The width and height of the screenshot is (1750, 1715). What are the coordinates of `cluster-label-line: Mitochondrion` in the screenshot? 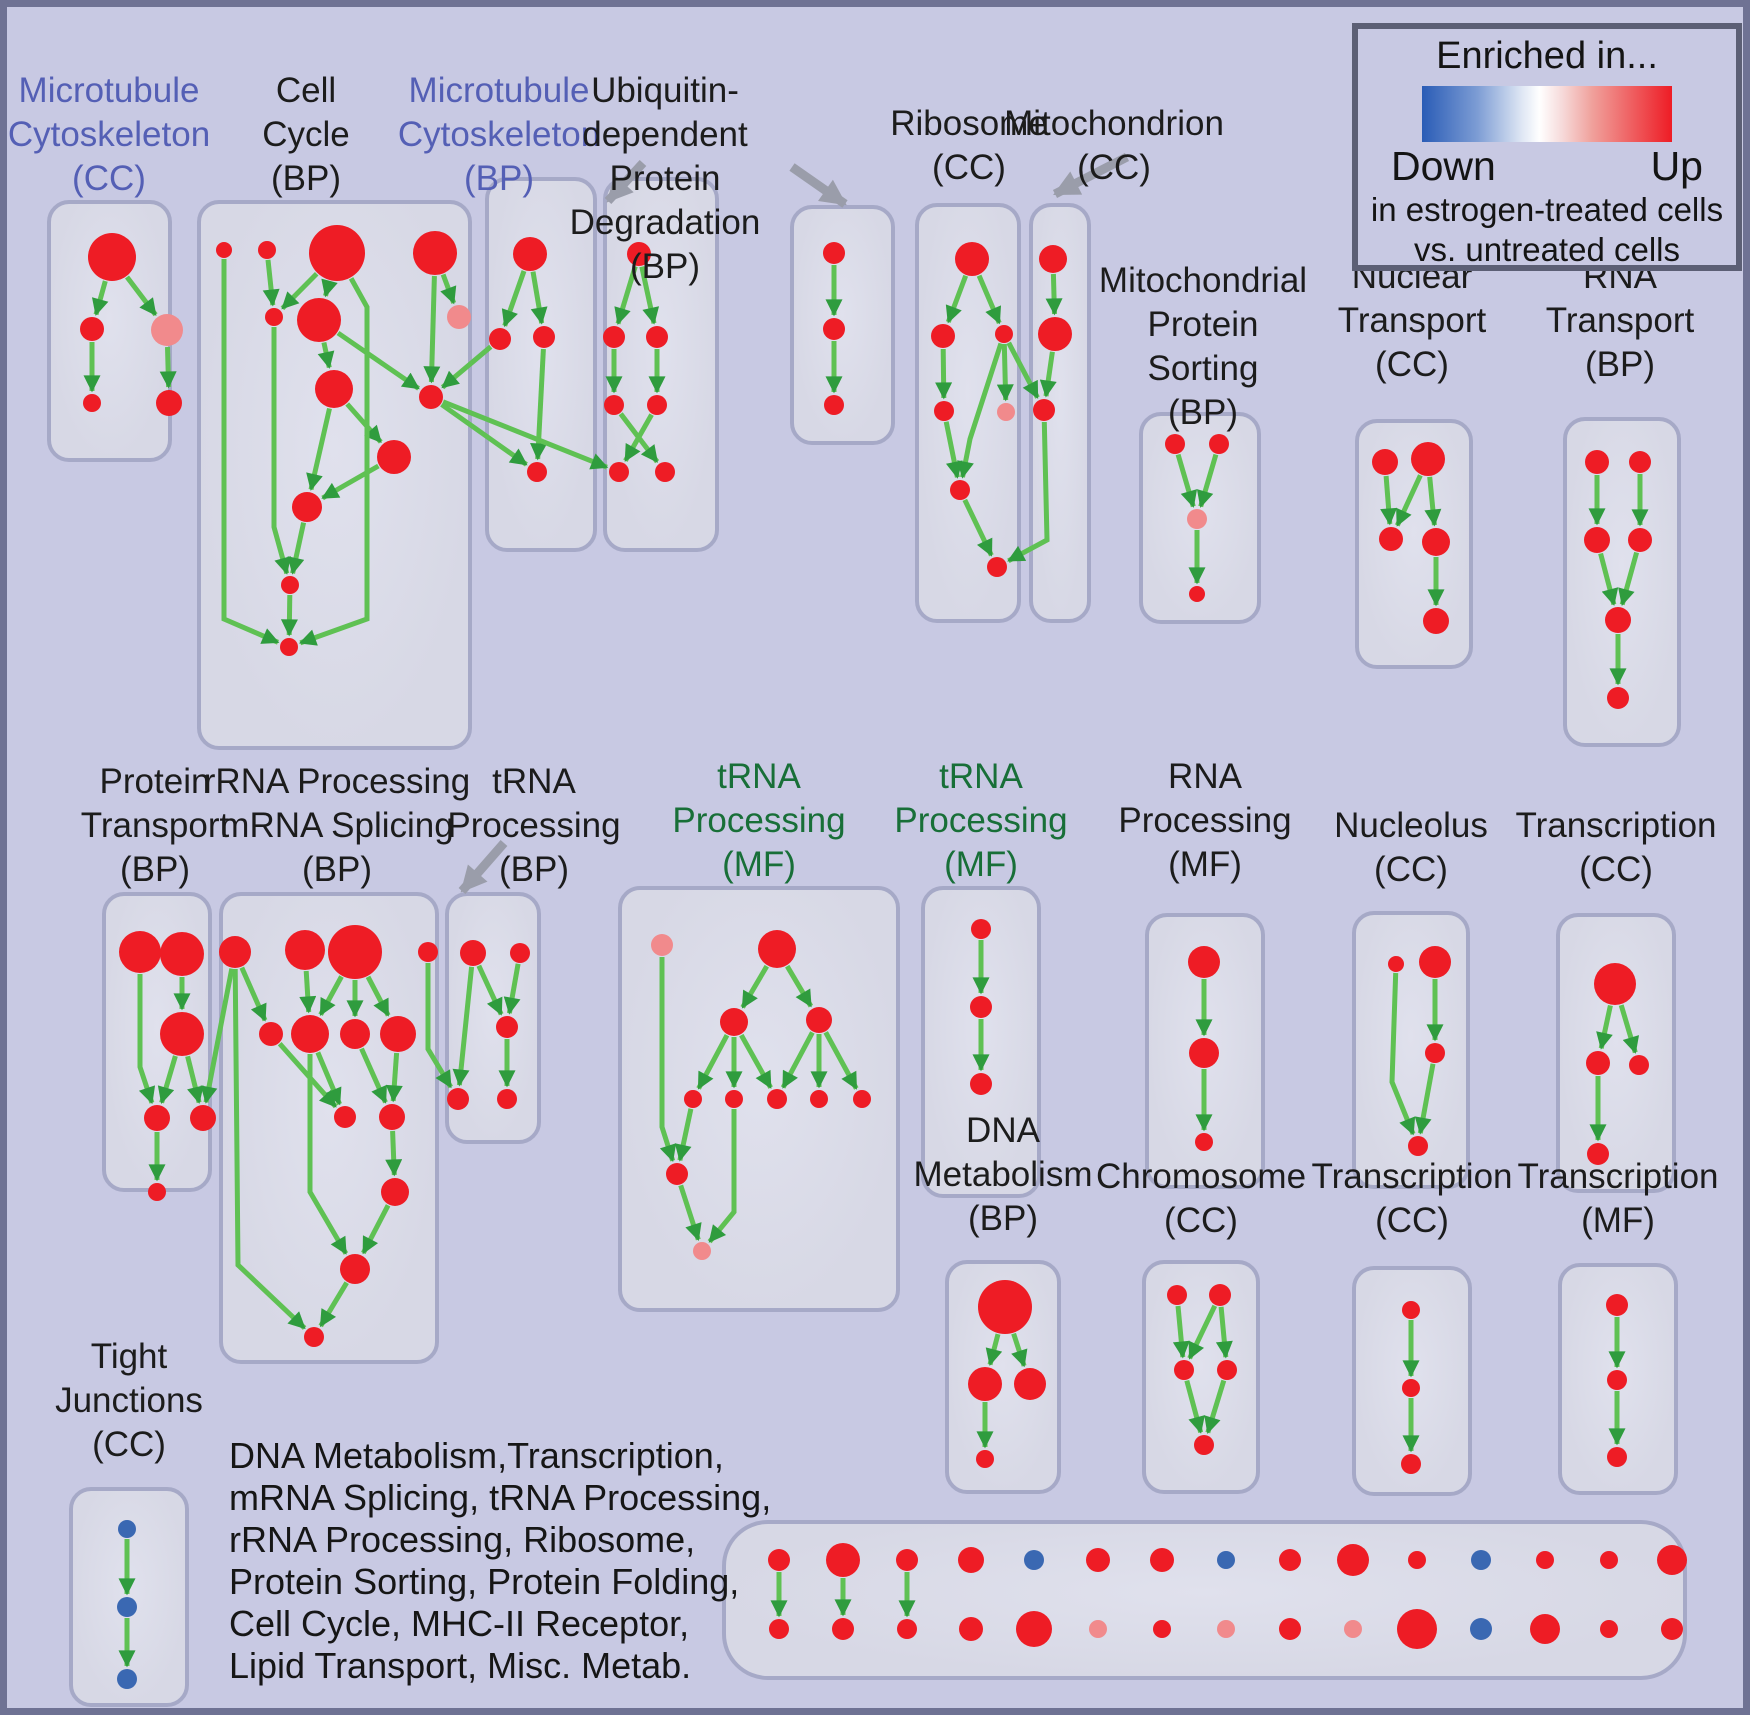 It's located at (1114, 123).